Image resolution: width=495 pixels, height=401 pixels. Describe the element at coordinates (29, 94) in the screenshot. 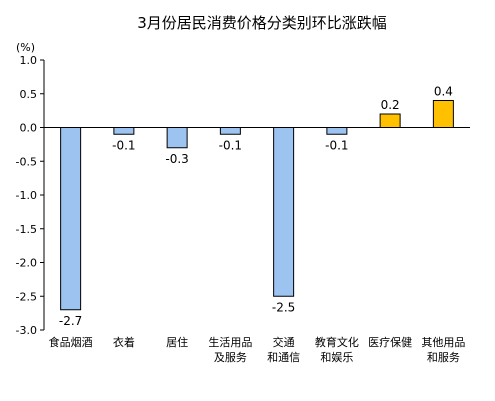

I see `y-tick-label: 0.5` at that location.